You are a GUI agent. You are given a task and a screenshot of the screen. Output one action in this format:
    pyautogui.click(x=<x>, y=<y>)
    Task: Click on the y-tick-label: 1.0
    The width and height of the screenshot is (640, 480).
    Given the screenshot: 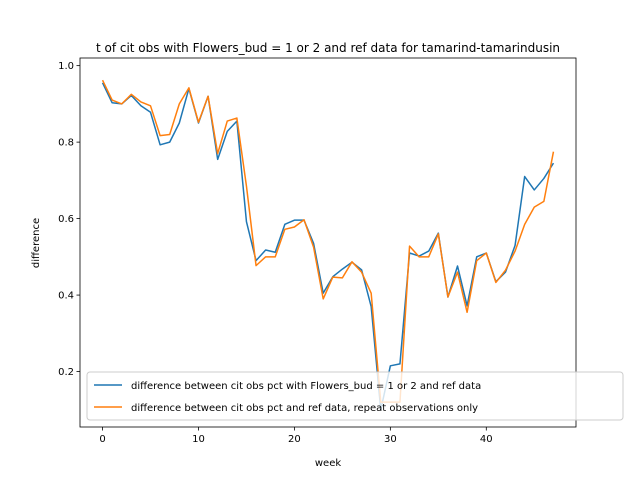 What is the action you would take?
    pyautogui.click(x=66, y=66)
    